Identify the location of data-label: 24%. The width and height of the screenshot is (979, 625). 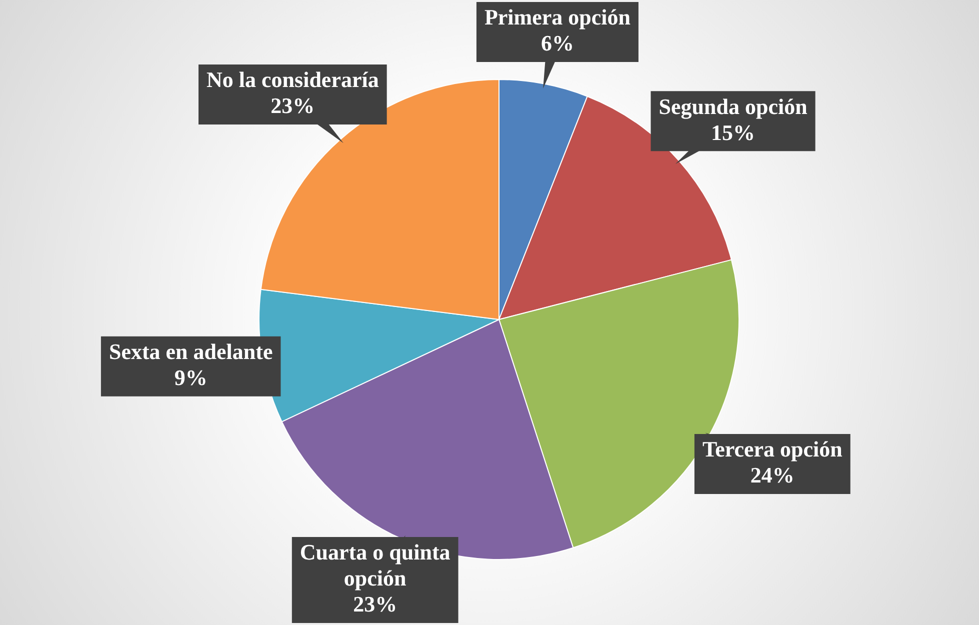
(772, 475).